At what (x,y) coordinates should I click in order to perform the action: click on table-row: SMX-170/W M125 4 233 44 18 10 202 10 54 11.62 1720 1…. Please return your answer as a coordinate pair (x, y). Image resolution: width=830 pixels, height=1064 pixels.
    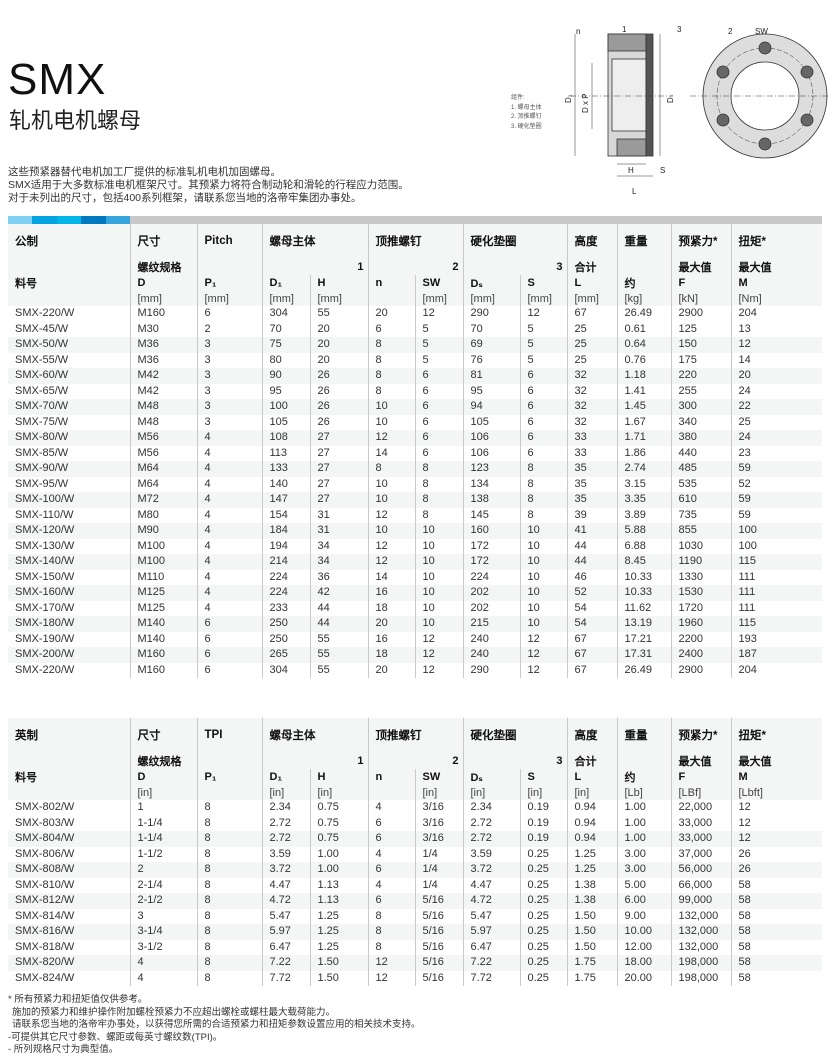
    Looking at the image, I should click on (415, 608).